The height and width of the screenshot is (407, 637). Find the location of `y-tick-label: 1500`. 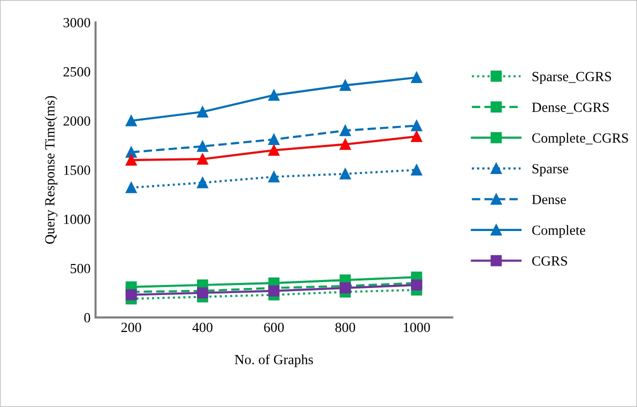

y-tick-label: 1500 is located at coordinates (77, 170).